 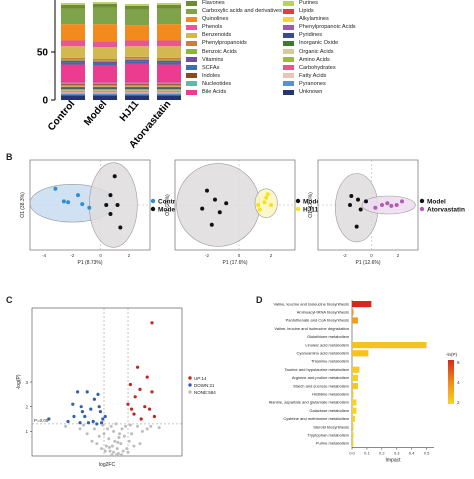 I want to click on x-axis-label: P1 (12.6%), so click(x=367, y=263).